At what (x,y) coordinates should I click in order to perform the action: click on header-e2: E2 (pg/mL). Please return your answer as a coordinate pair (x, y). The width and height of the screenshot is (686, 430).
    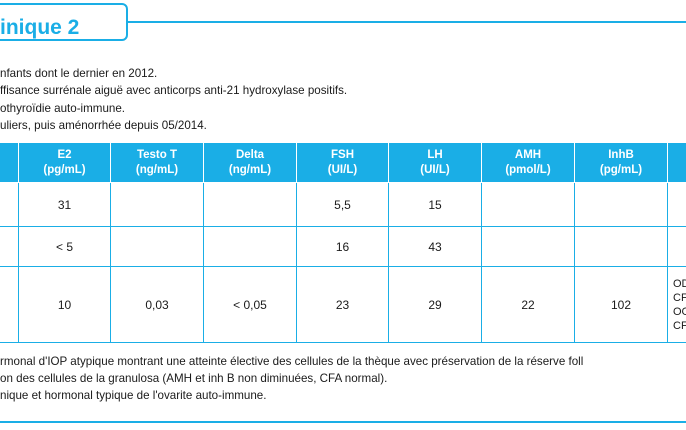
    Looking at the image, I should click on (64, 162).